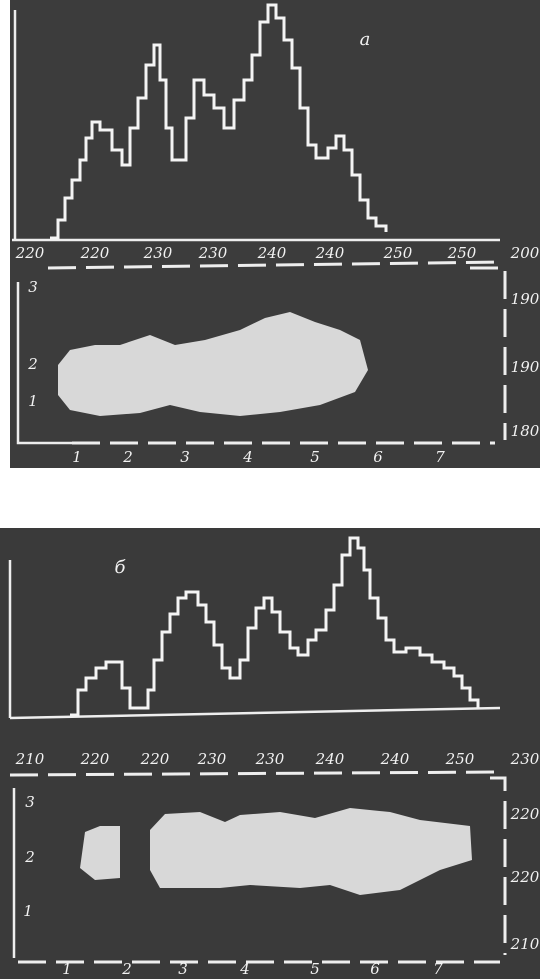 This screenshot has height=979, width=540. Describe the element at coordinates (275, 626) in the screenshot. I see `histogram` at that location.